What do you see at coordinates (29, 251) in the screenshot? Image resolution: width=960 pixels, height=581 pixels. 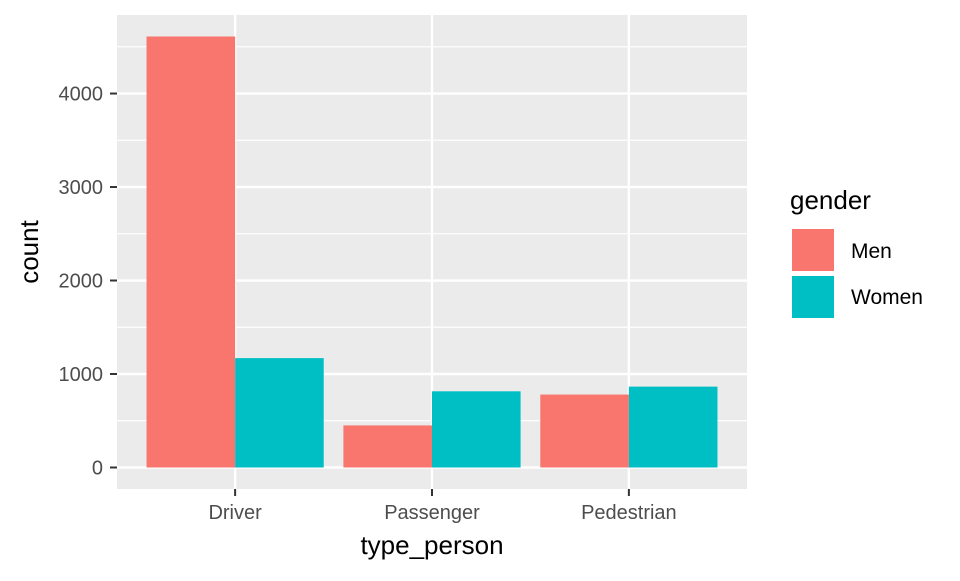 I see `y-axis-title: count` at bounding box center [29, 251].